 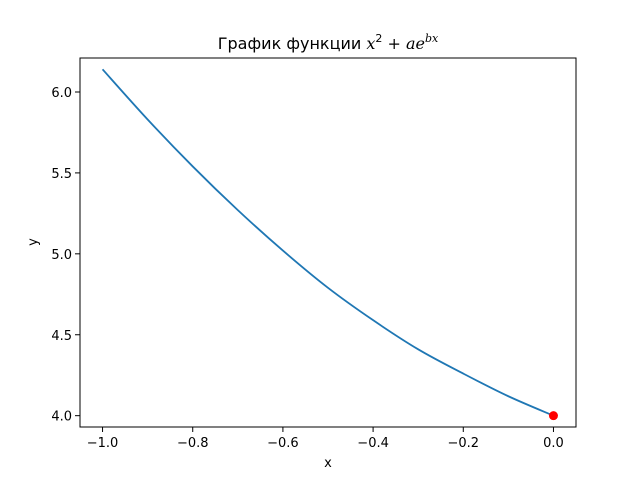 What do you see at coordinates (61, 93) in the screenshot?
I see `y-tick-label: 6.0` at bounding box center [61, 93].